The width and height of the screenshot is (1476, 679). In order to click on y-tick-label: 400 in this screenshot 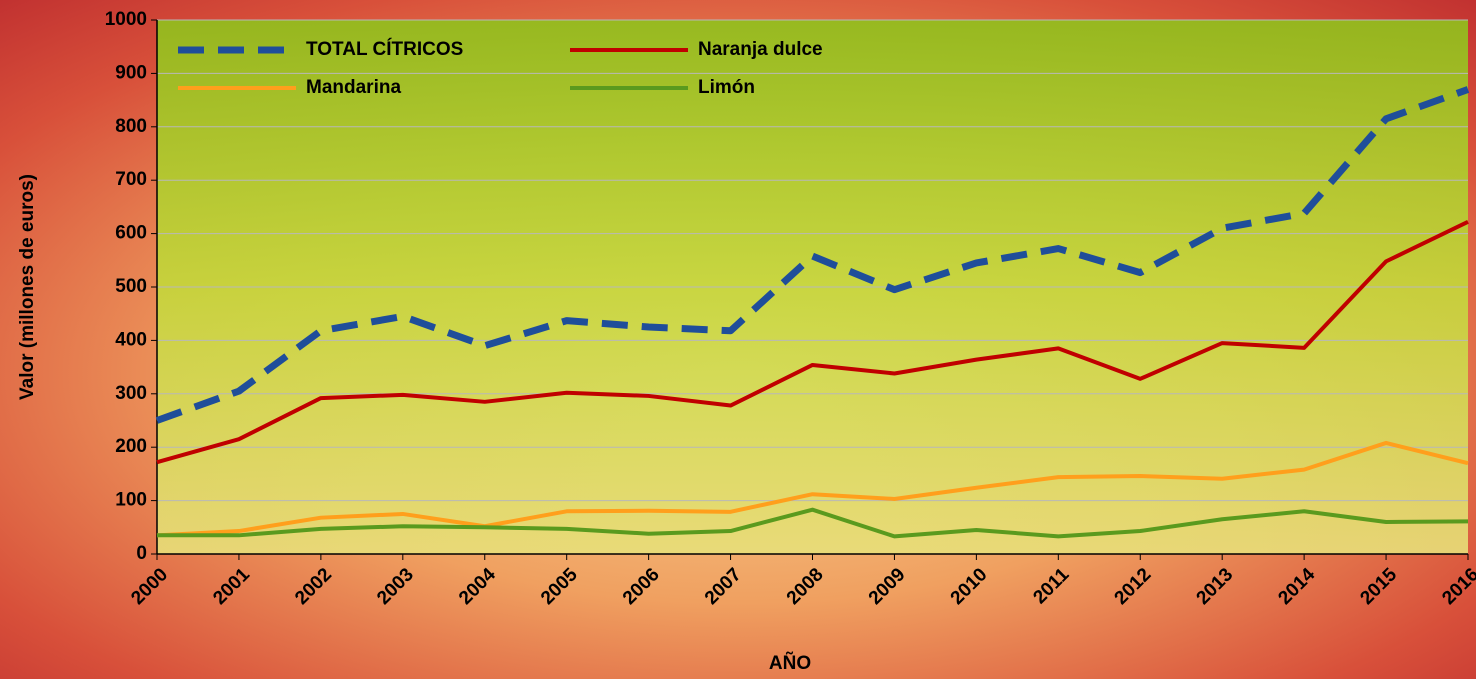, I will do `click(131, 339)`.